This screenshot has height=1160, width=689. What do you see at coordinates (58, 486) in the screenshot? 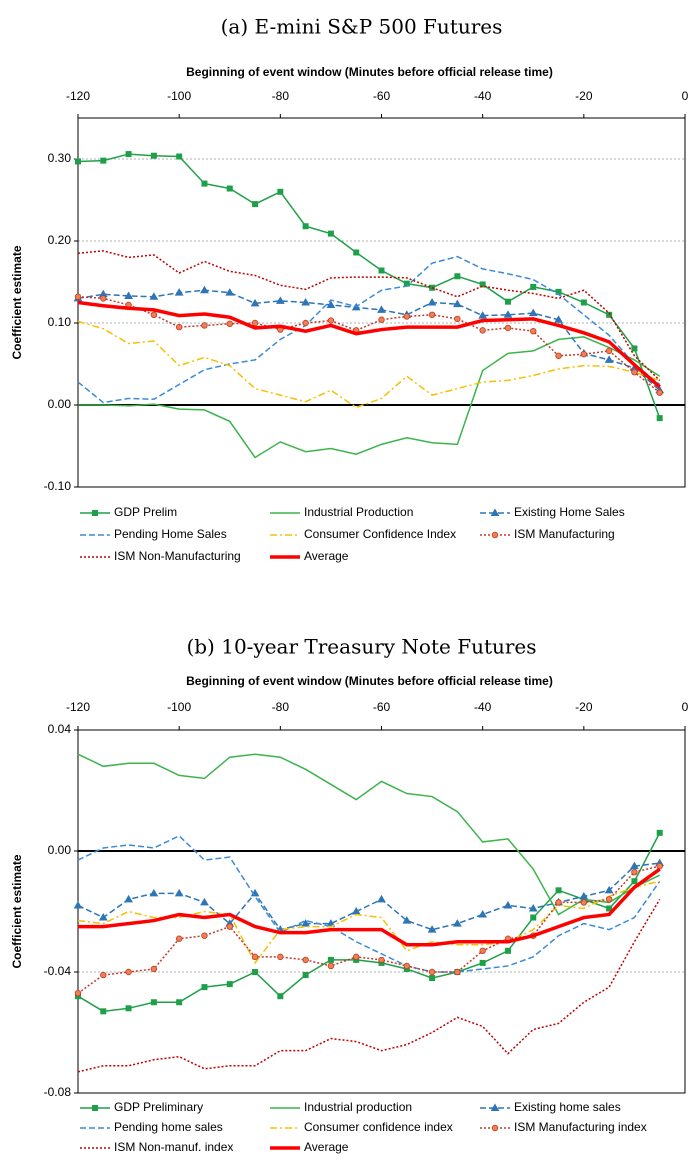
I see `y-tick-label: -0.10` at bounding box center [58, 486].